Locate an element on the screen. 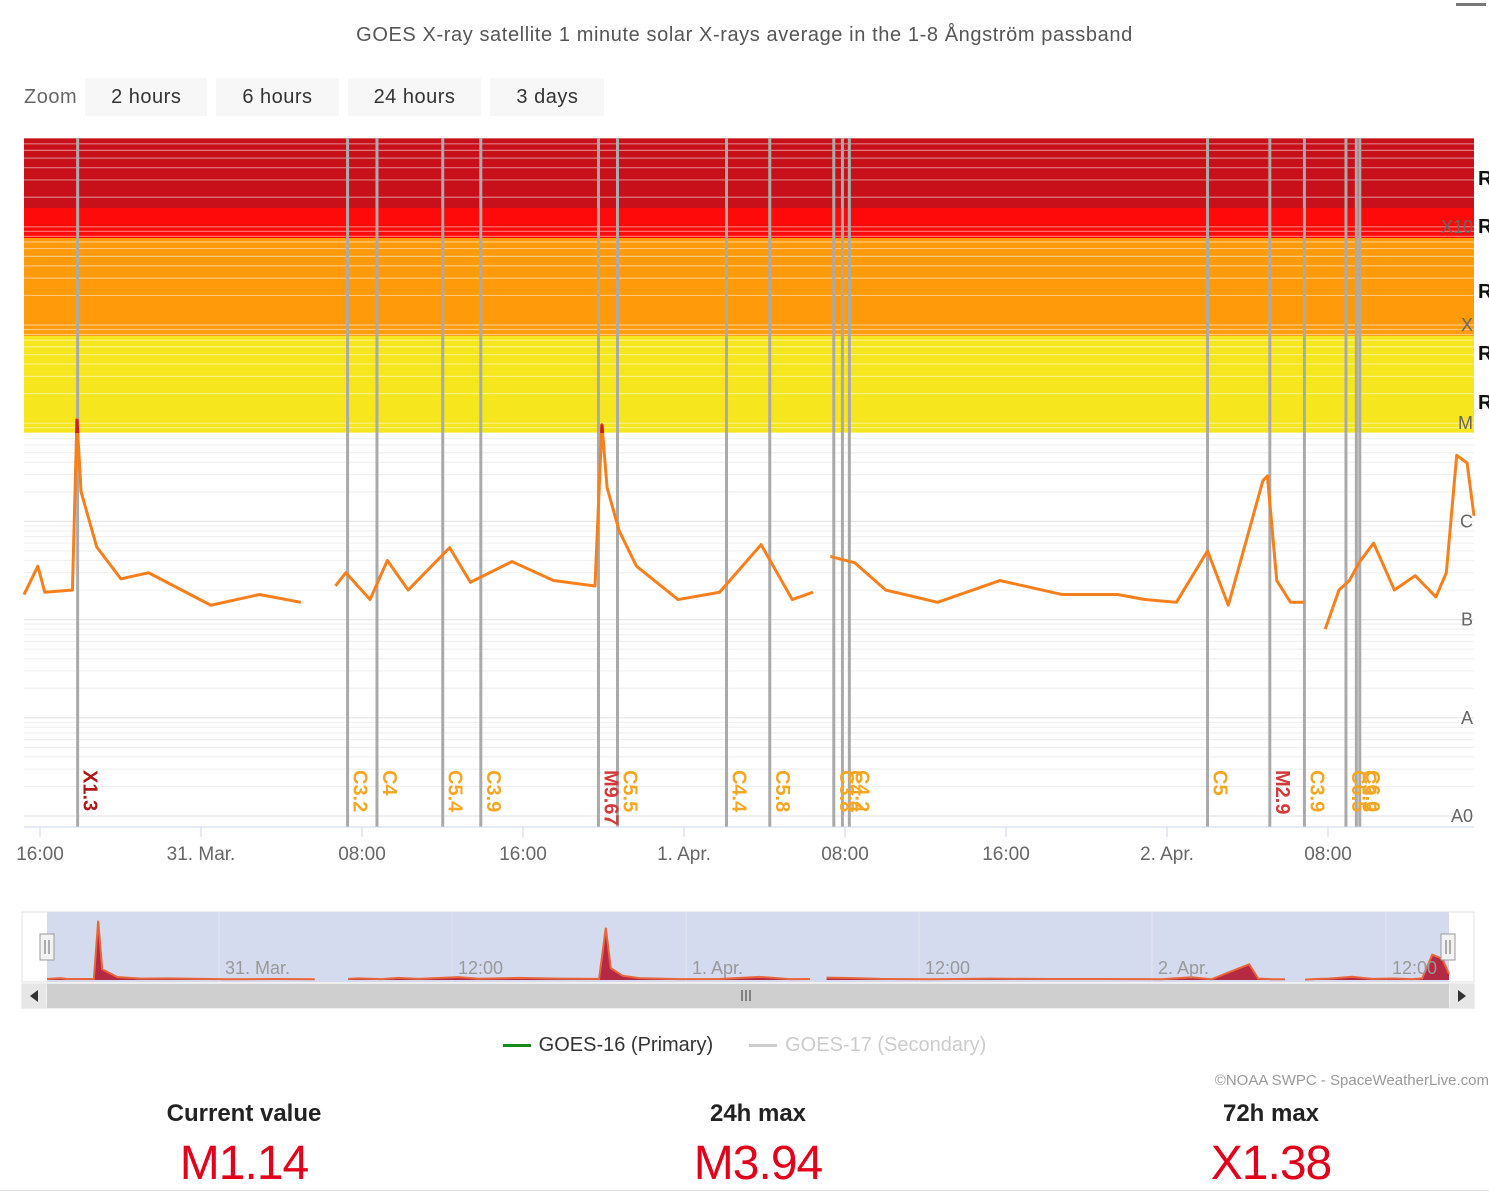 This screenshot has height=1201, width=1489. stat-current: Current value M1.14 is located at coordinates (244, 1145).